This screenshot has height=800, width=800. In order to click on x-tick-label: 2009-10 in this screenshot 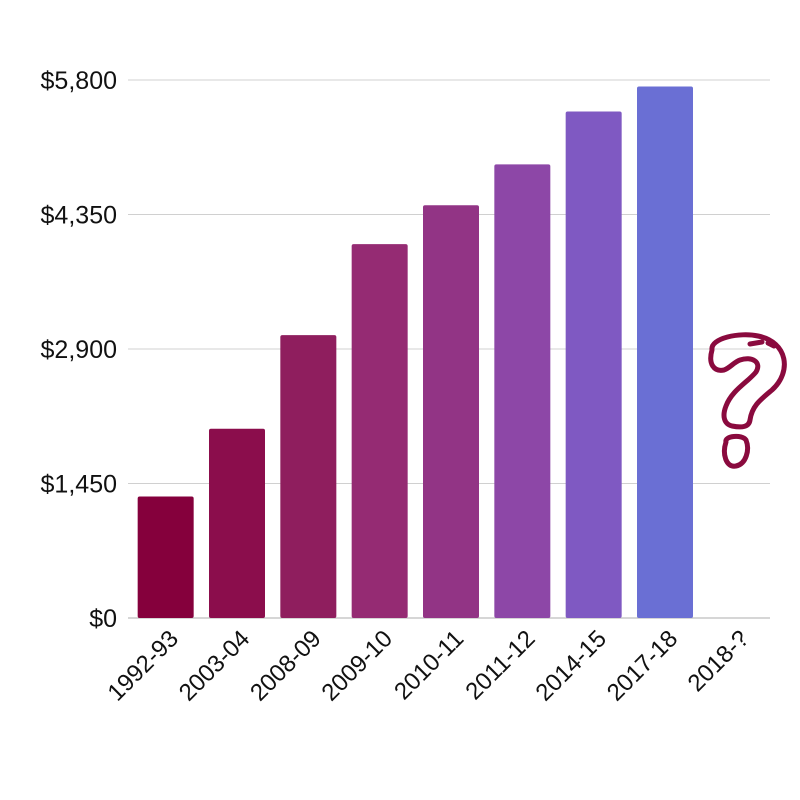, I will do `click(357, 665)`.